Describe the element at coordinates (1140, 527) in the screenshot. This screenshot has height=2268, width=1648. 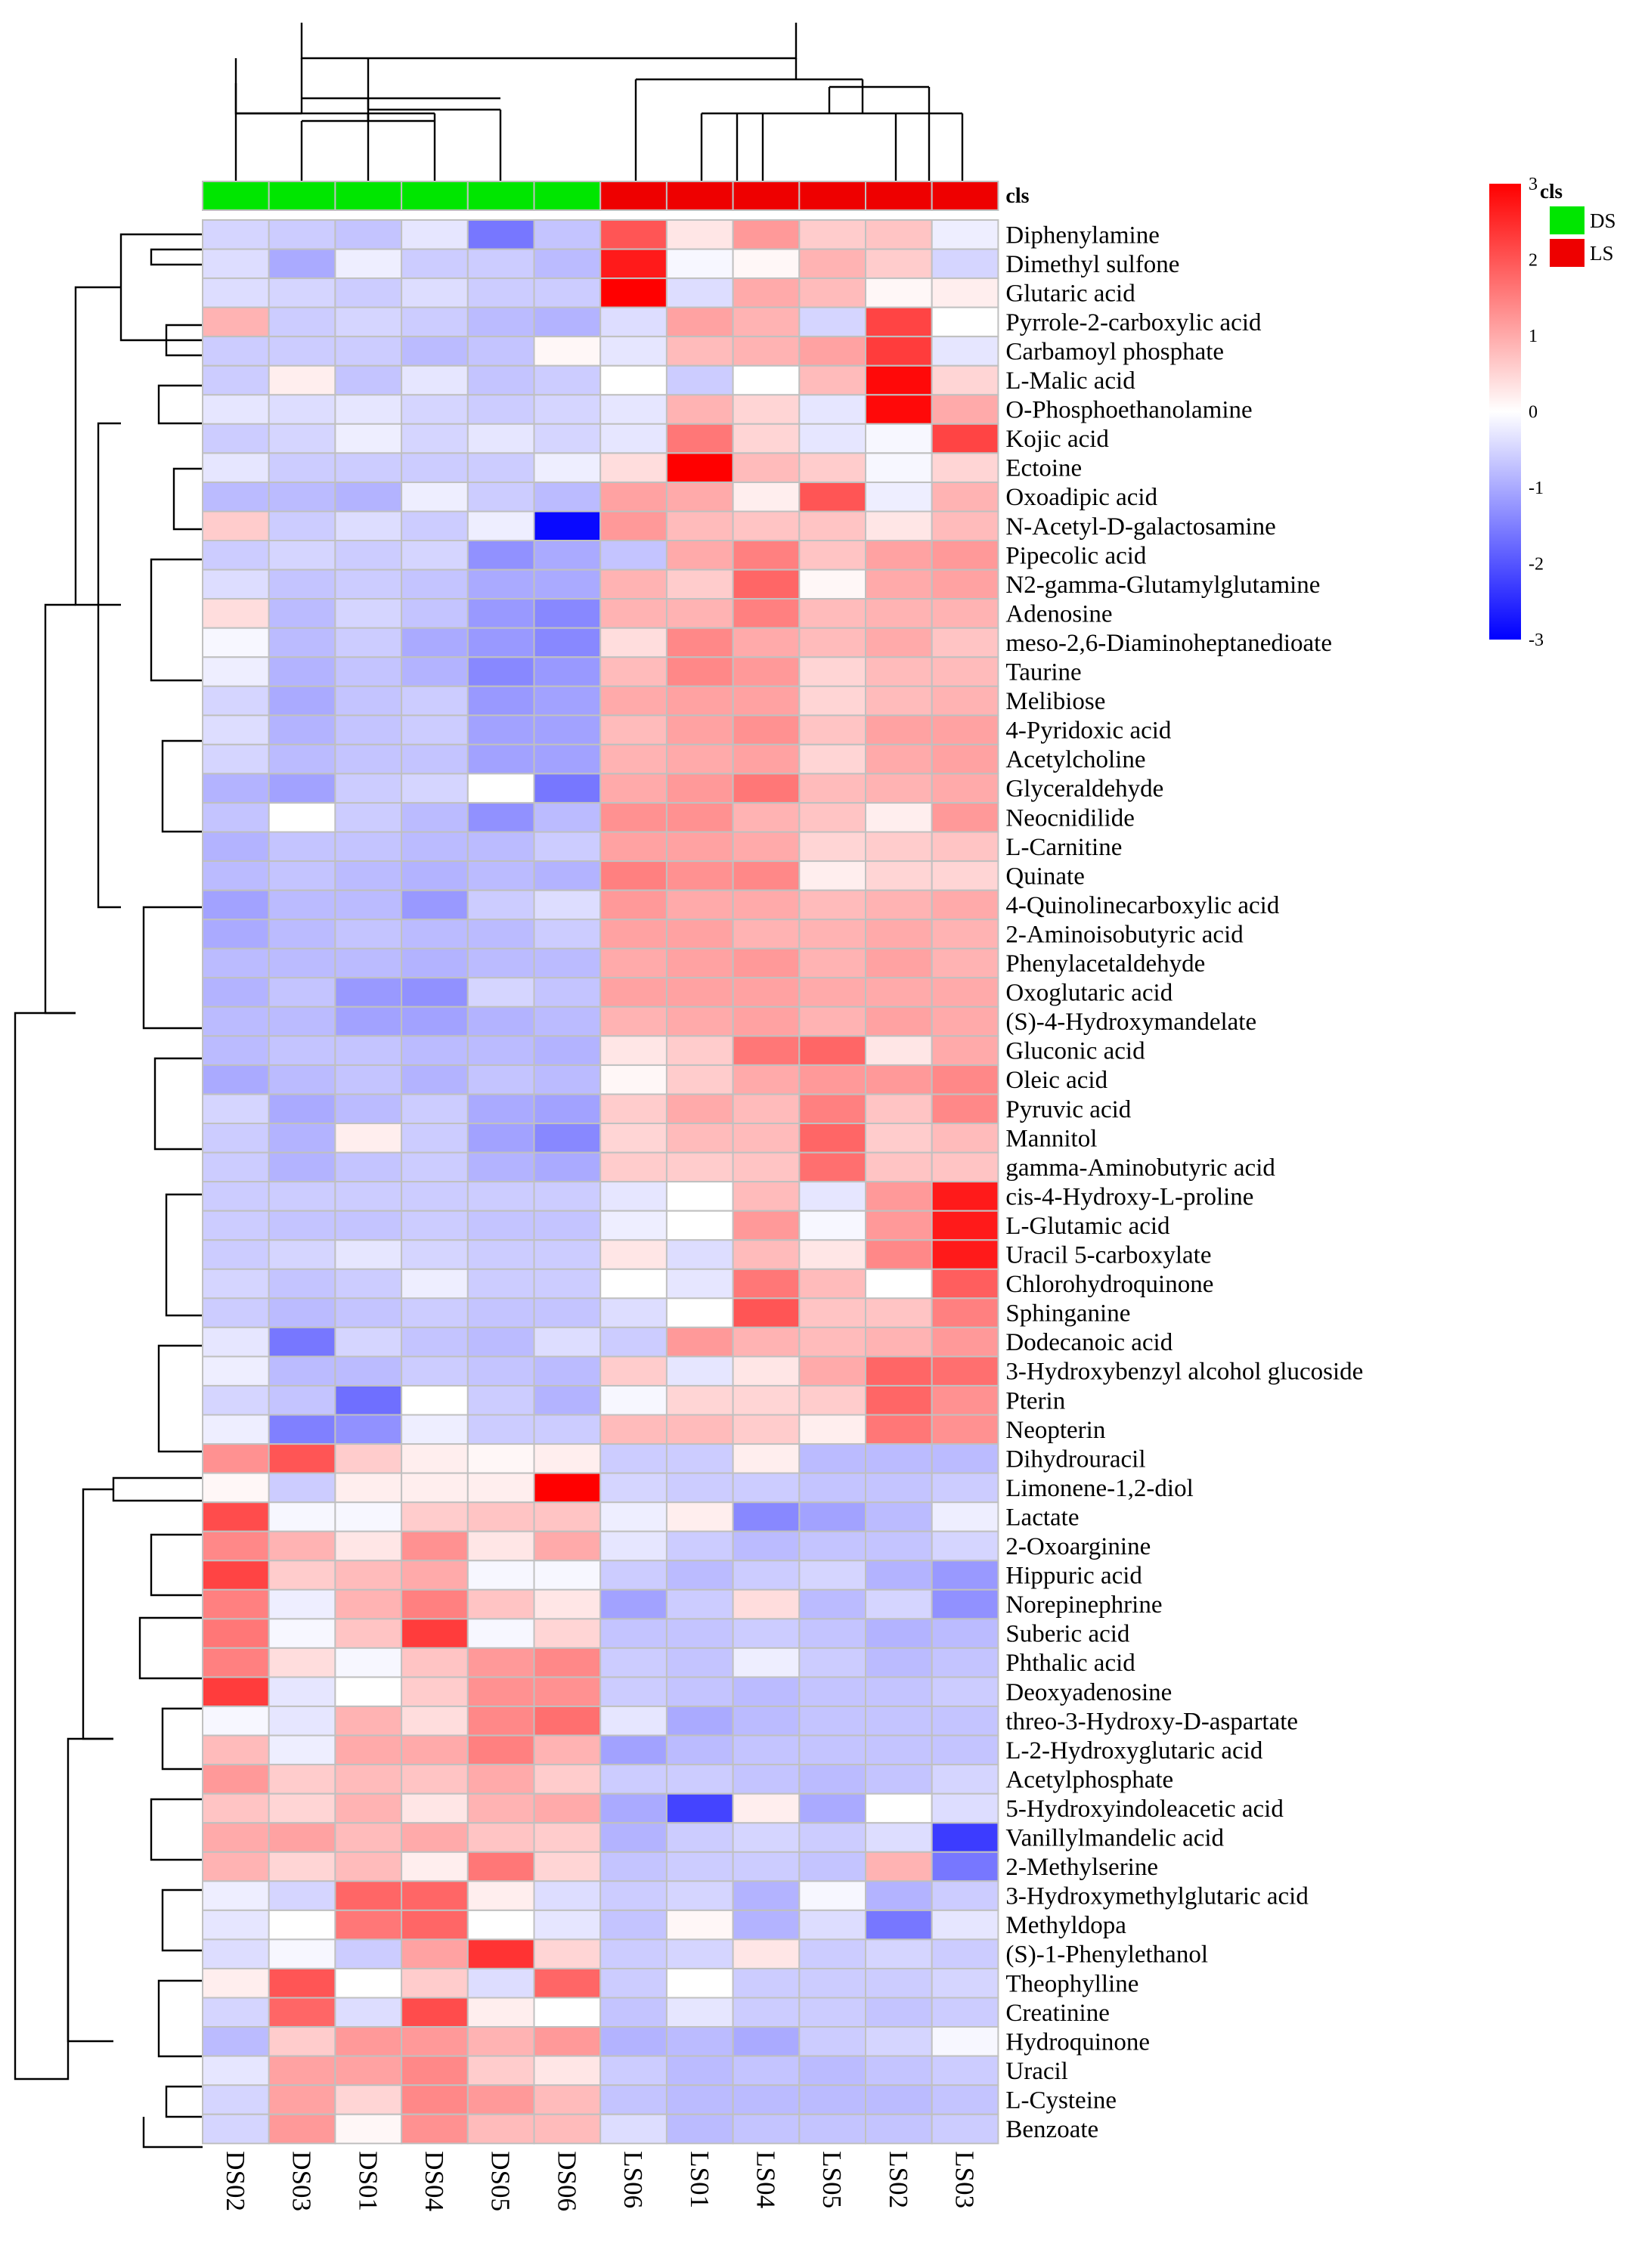
I see `metabolite-label: N-Acetyl-D-galactosamine` at that location.